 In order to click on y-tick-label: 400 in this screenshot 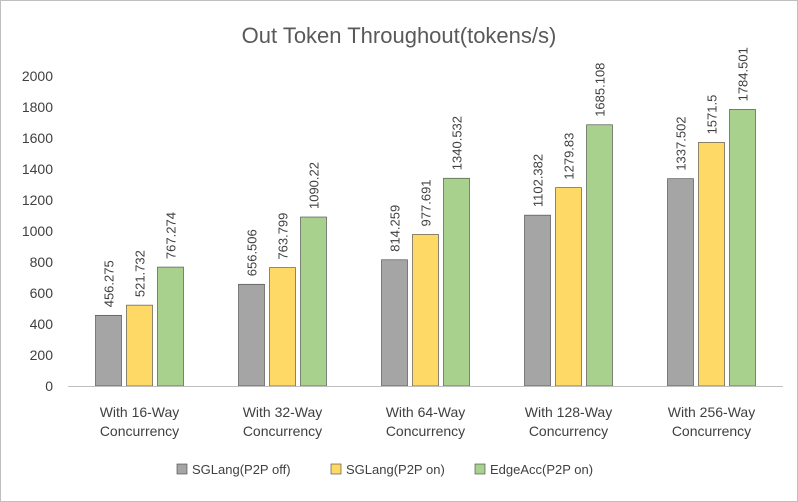, I will do `click(42, 324)`.